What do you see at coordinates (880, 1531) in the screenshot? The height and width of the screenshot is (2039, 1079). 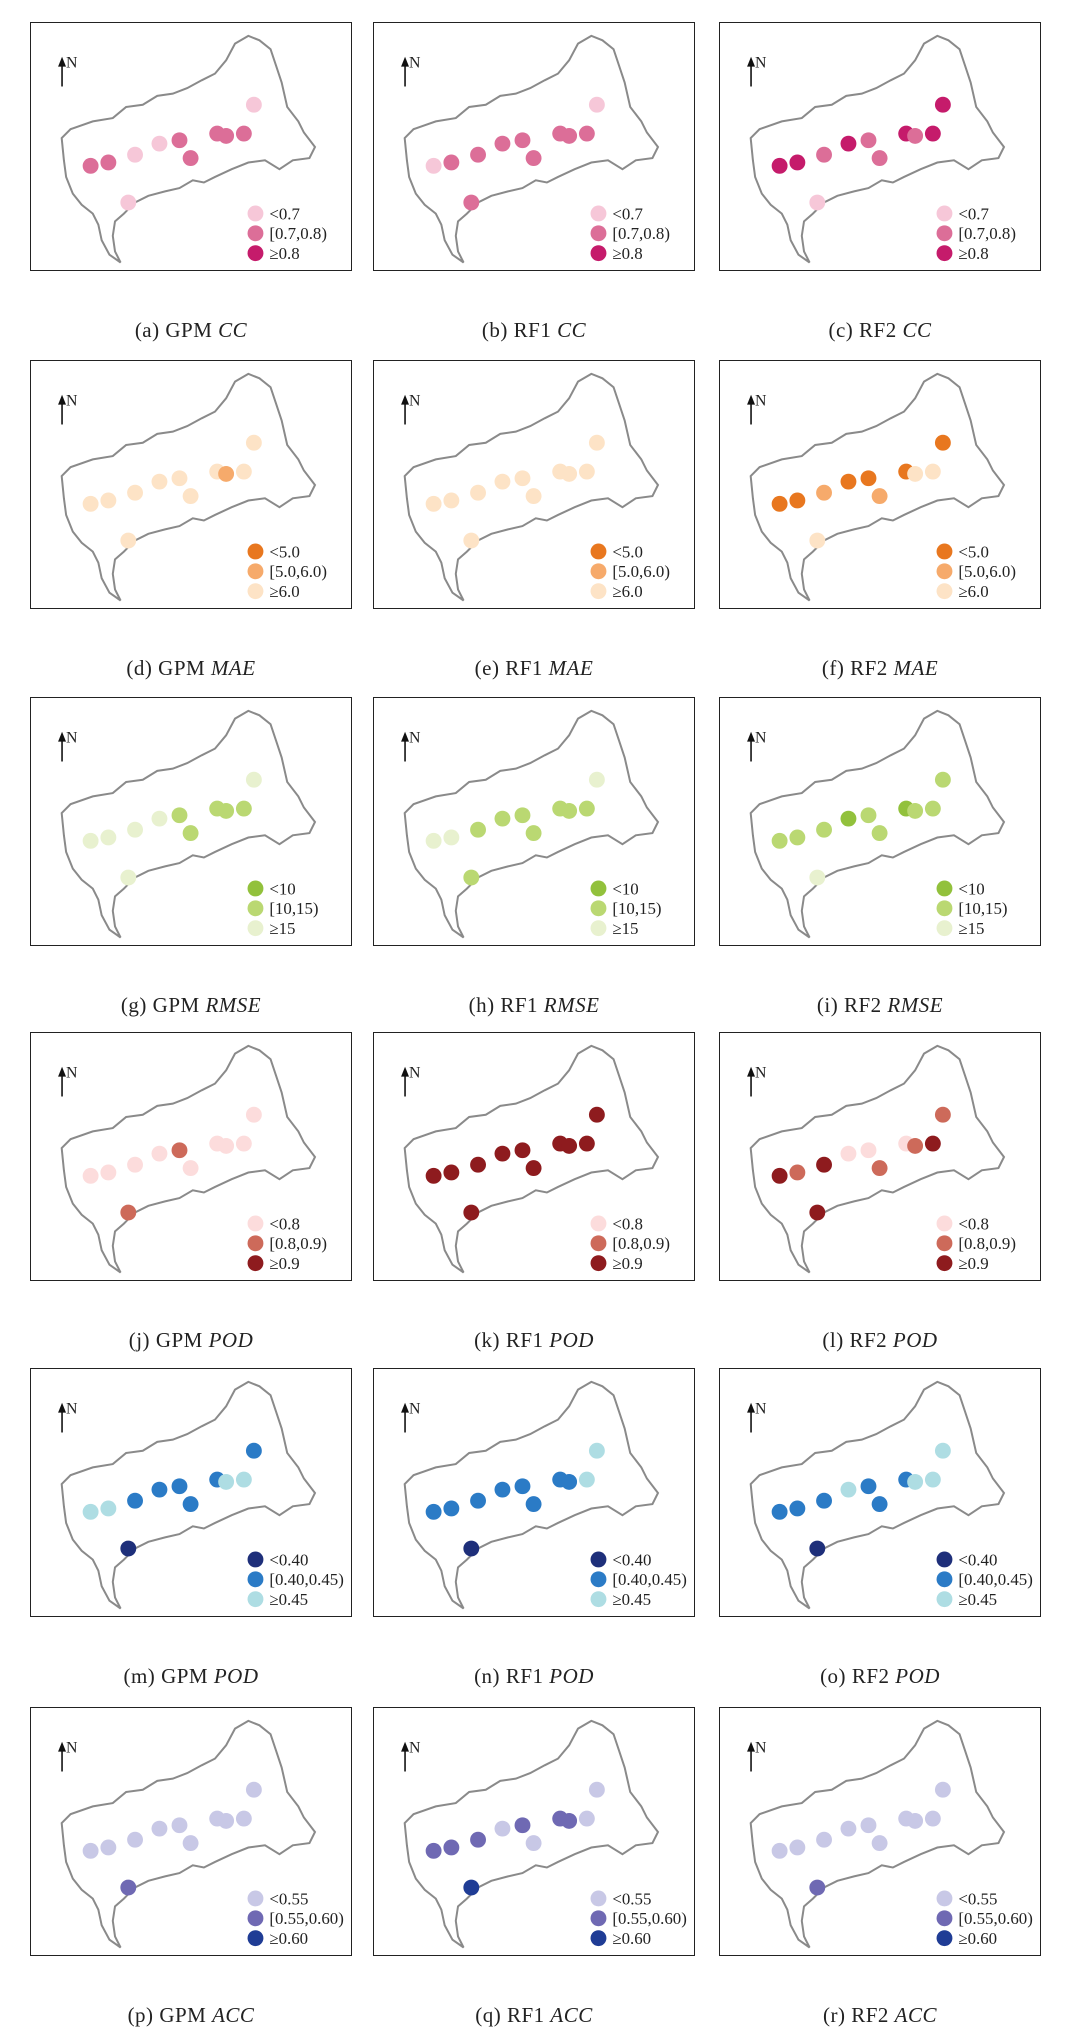 I see `map-panel: N <0.40 [0.40,0.45) ≥0.45 (o) RF2 POD` at bounding box center [880, 1531].